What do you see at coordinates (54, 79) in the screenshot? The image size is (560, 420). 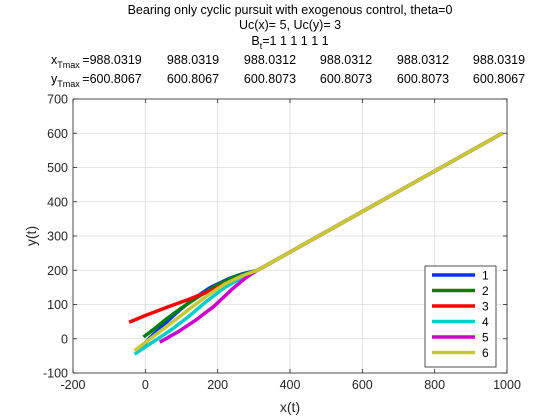 I see `ytmax-label-main: y` at bounding box center [54, 79].